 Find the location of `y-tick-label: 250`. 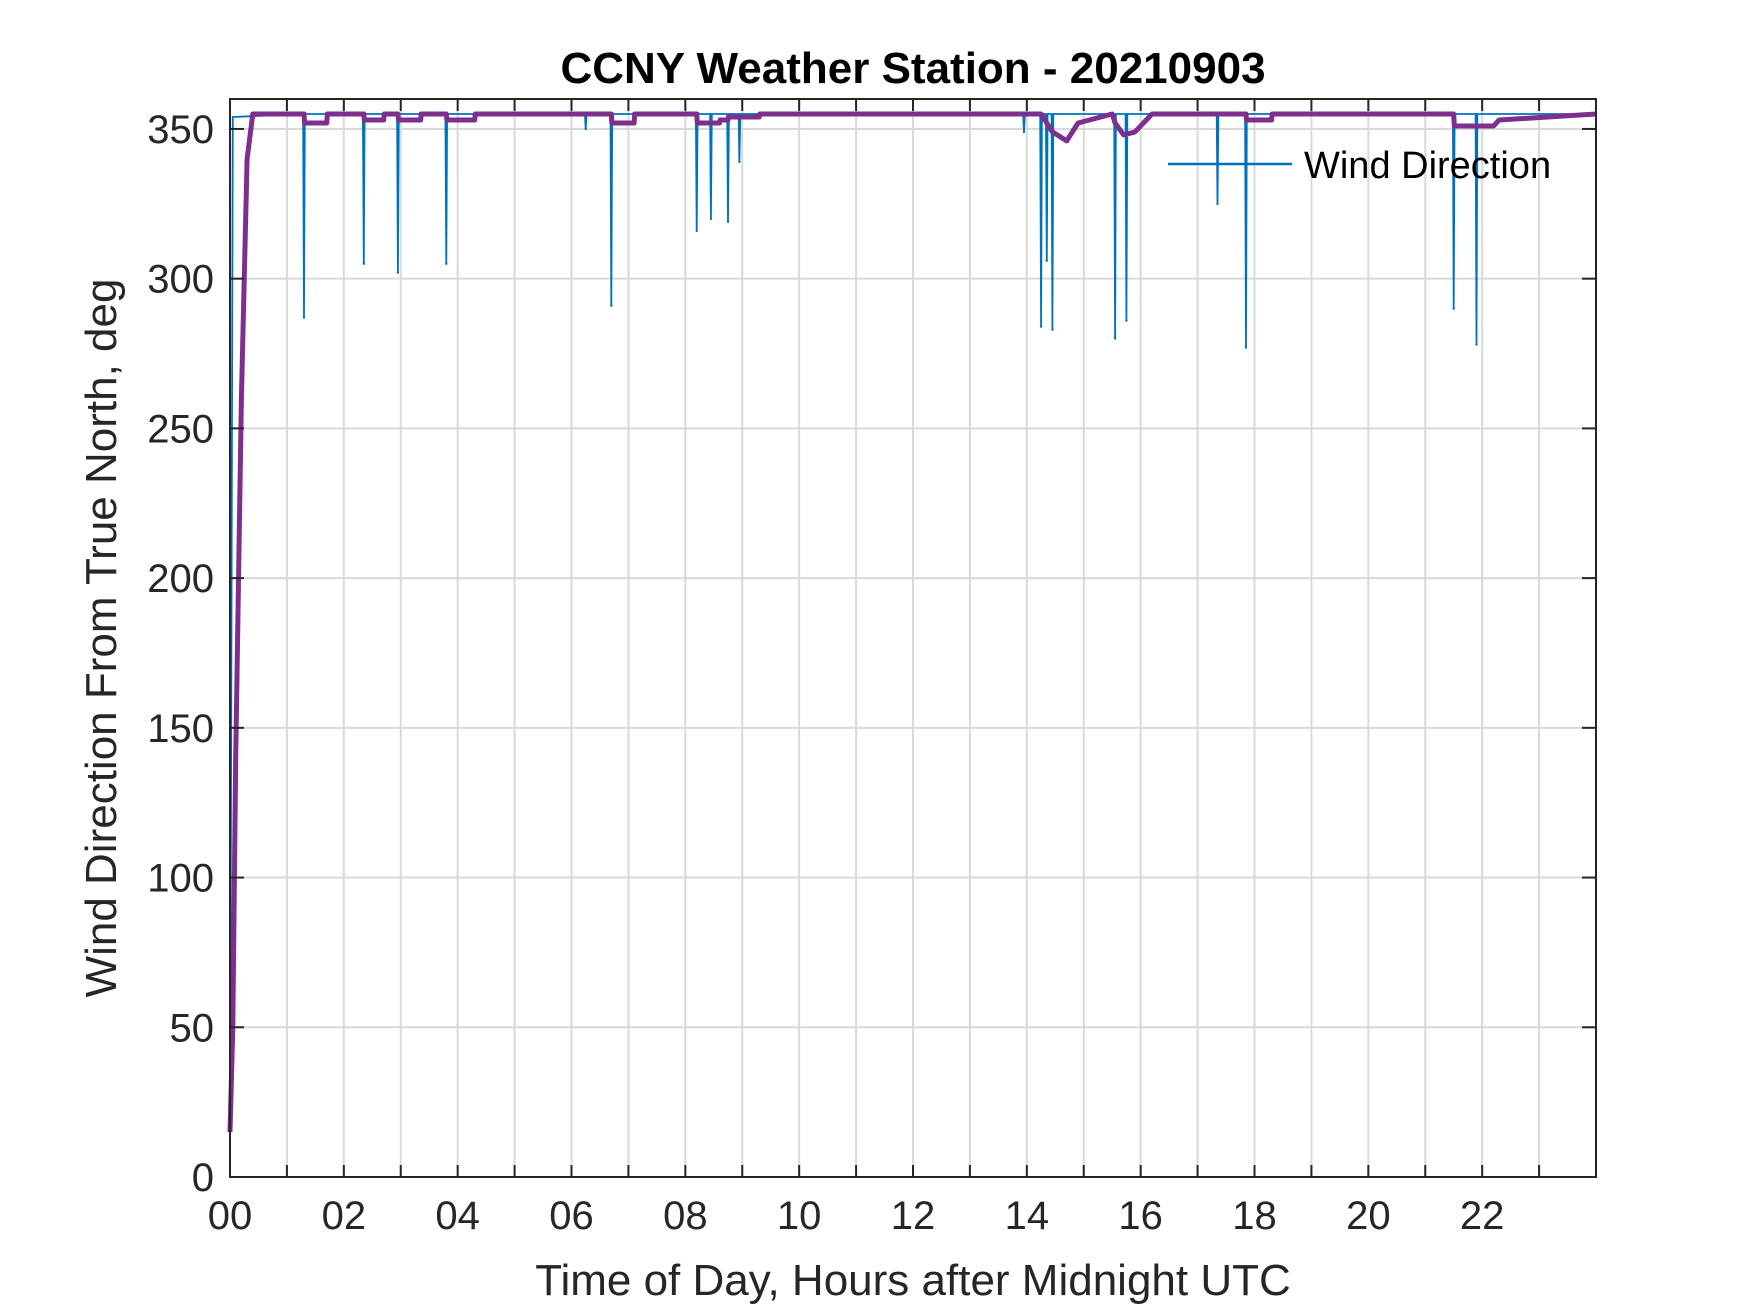

y-tick-label: 250 is located at coordinates (180, 429).